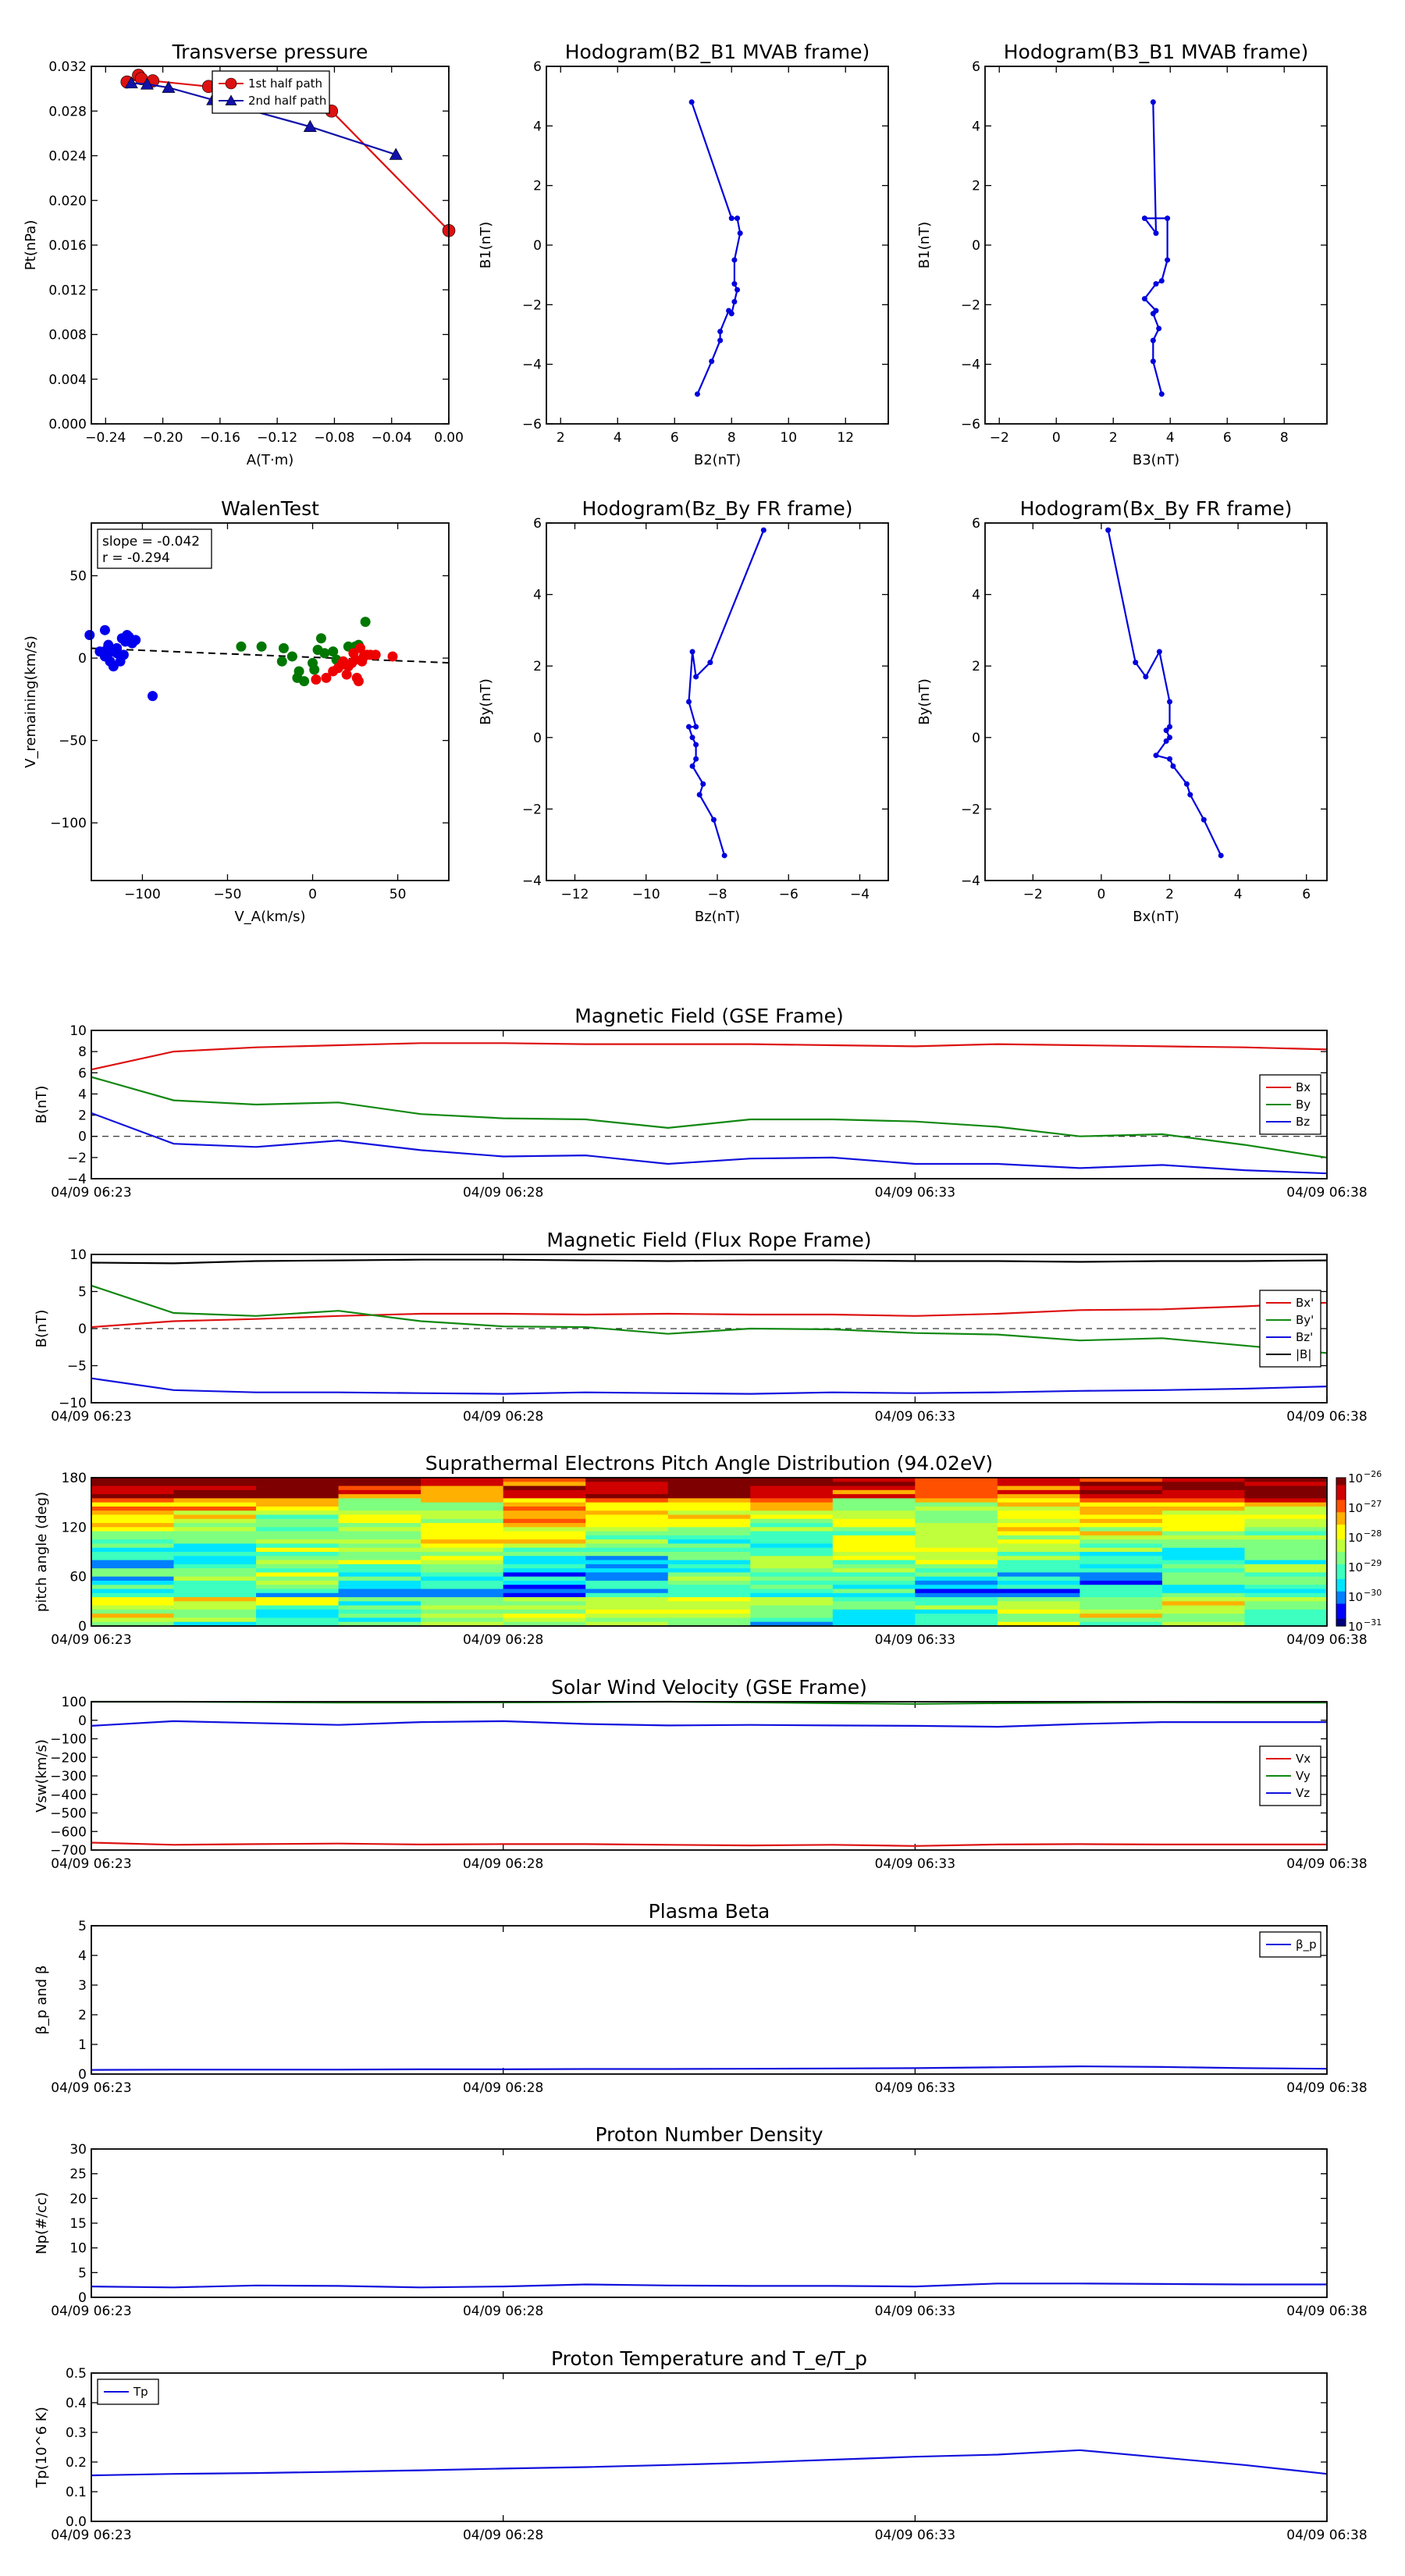  I want to click on y-tick-label: 0, so click(538, 738).